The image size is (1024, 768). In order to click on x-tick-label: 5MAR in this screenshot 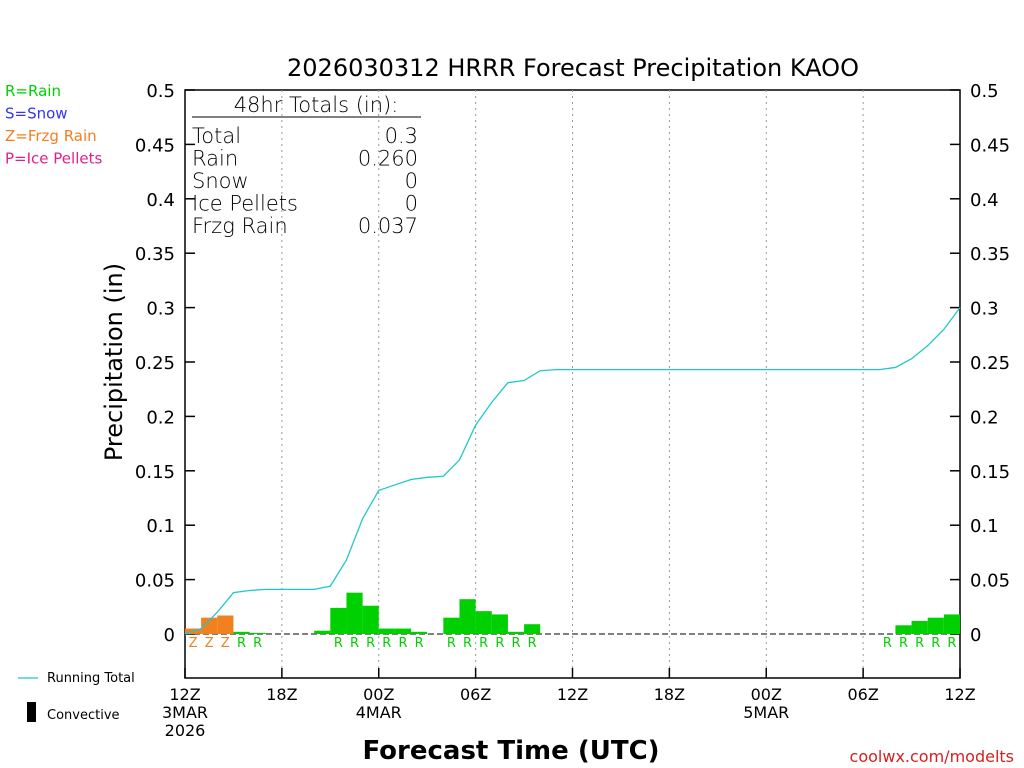, I will do `click(766, 712)`.